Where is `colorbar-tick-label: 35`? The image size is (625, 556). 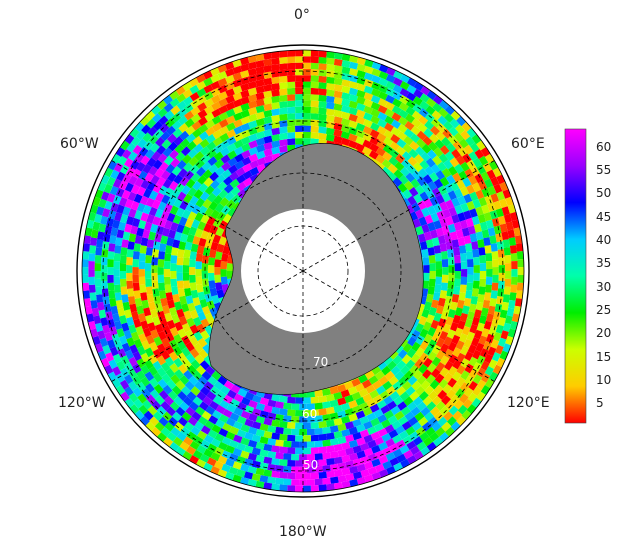 colorbar-tick-label: 35 is located at coordinates (604, 263).